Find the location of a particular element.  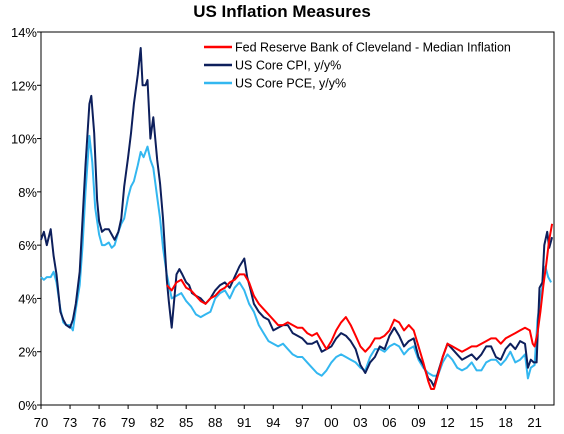

x-tick-label: 94 is located at coordinates (273, 422).